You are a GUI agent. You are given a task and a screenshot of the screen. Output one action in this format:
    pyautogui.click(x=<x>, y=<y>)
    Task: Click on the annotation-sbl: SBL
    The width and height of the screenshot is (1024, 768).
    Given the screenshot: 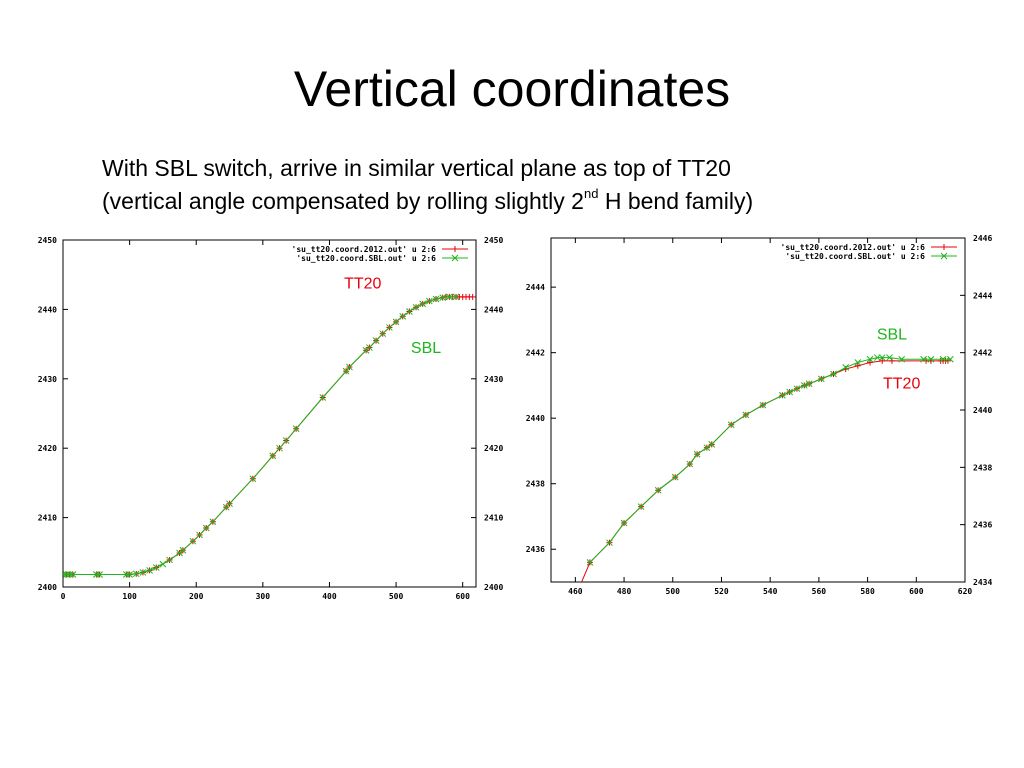 What is the action you would take?
    pyautogui.click(x=426, y=348)
    